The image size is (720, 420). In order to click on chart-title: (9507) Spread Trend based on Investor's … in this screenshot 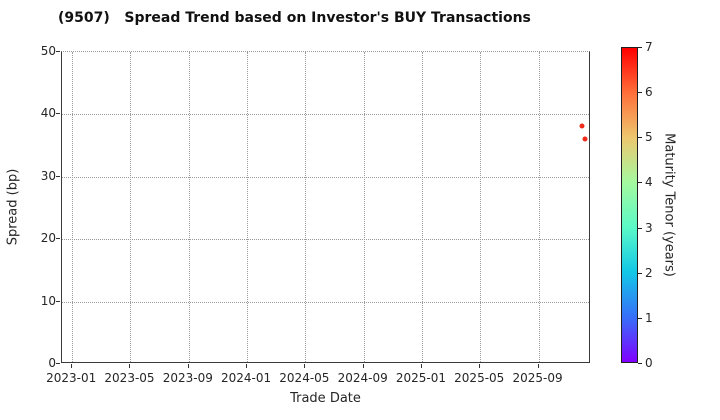, I will do `click(294, 18)`.